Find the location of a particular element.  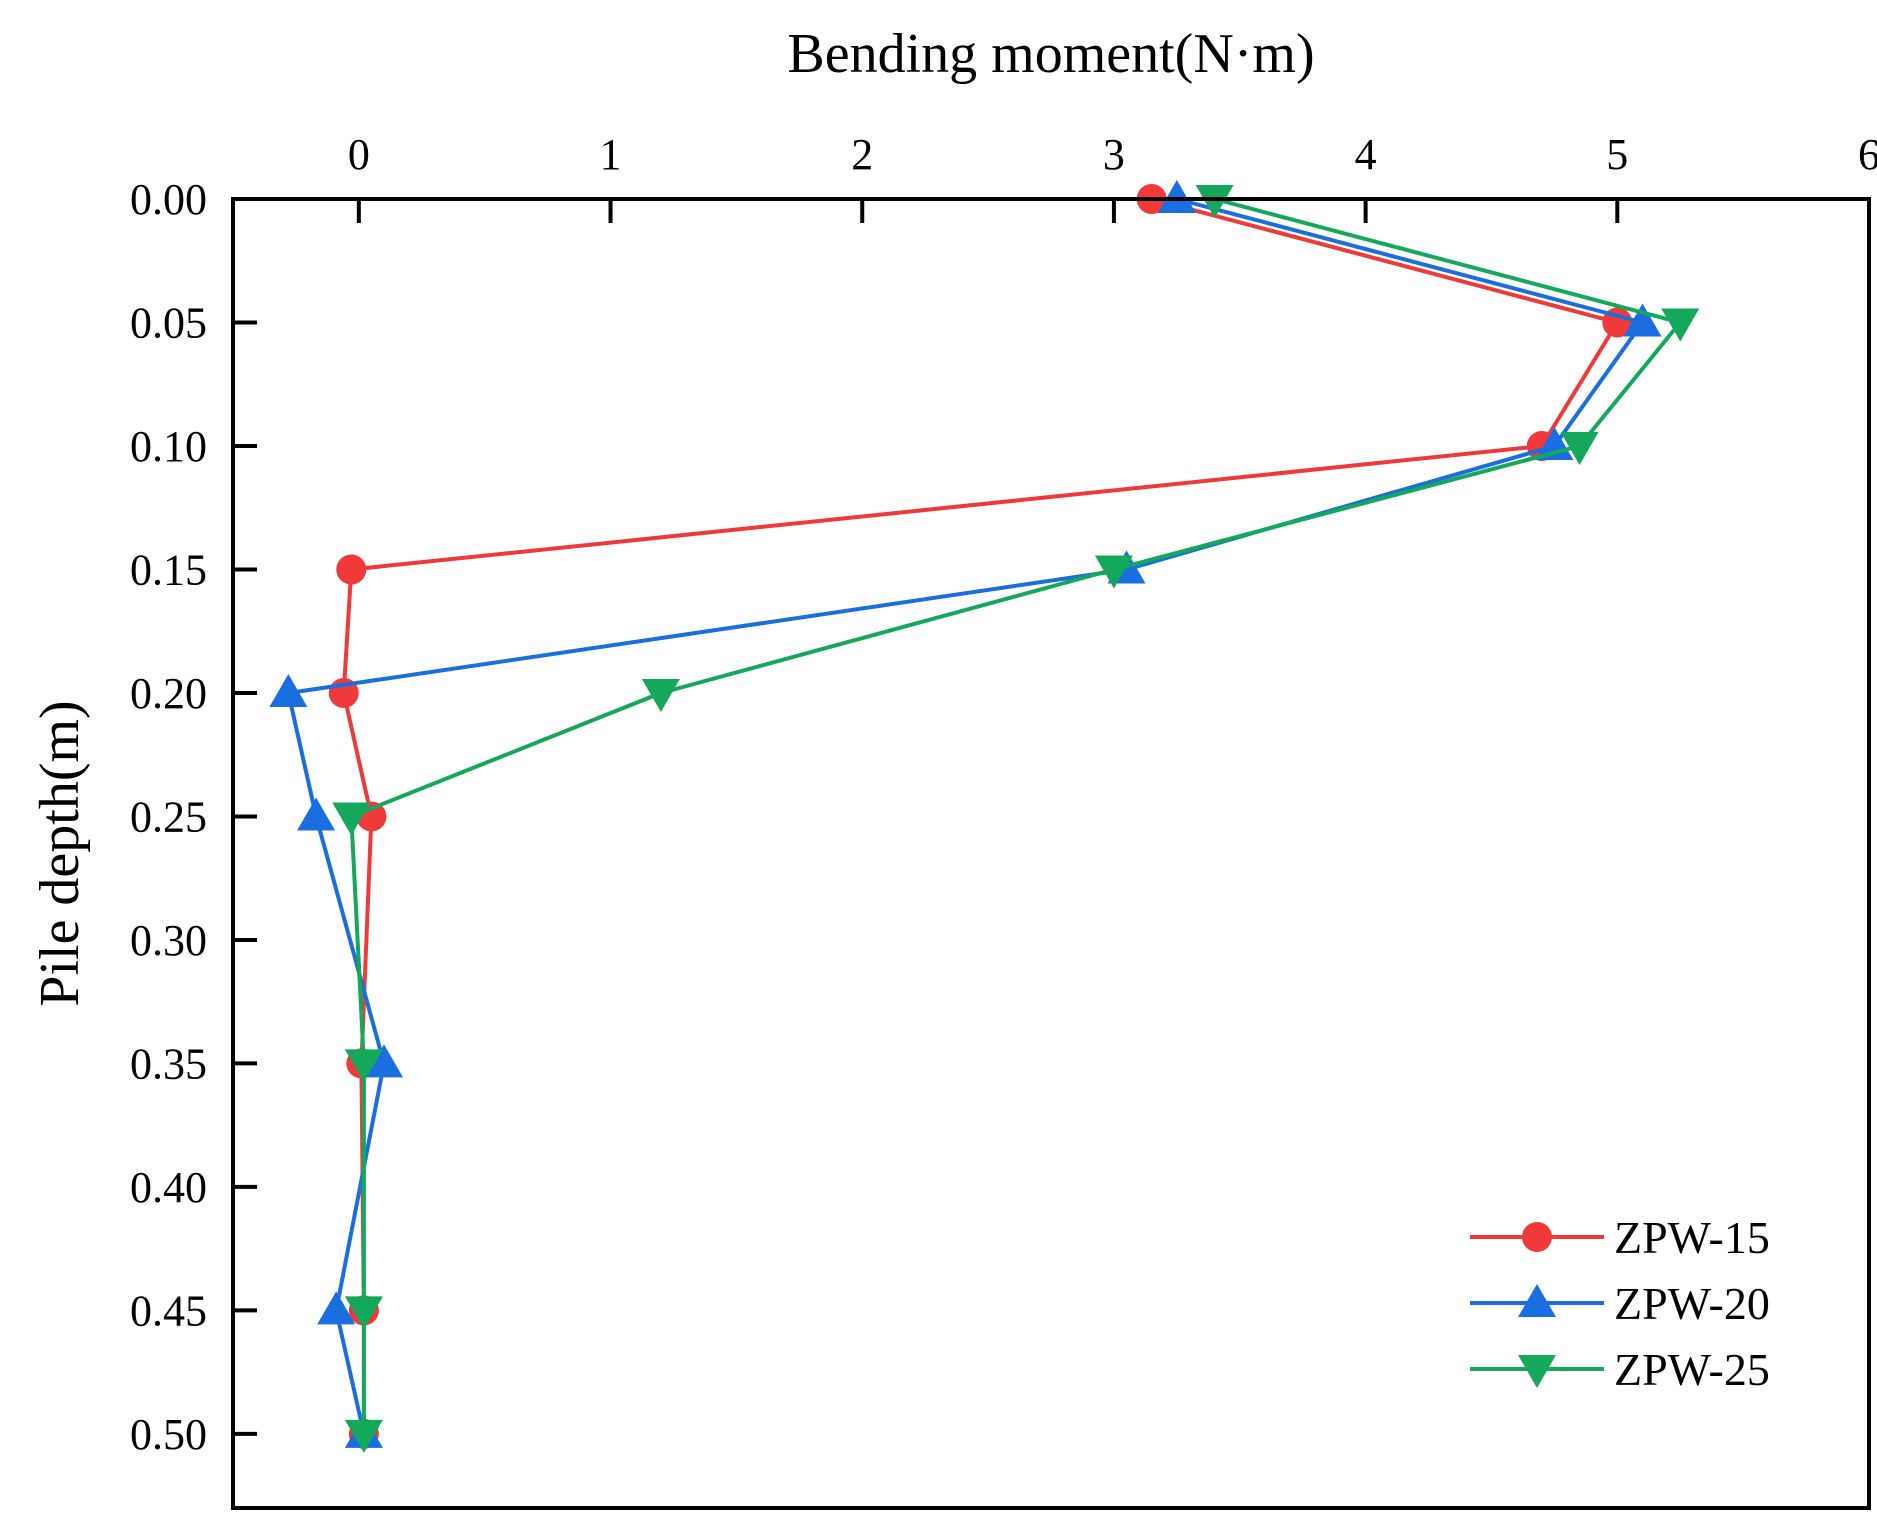

y-tick-label: 0.10 is located at coordinates (168, 446).